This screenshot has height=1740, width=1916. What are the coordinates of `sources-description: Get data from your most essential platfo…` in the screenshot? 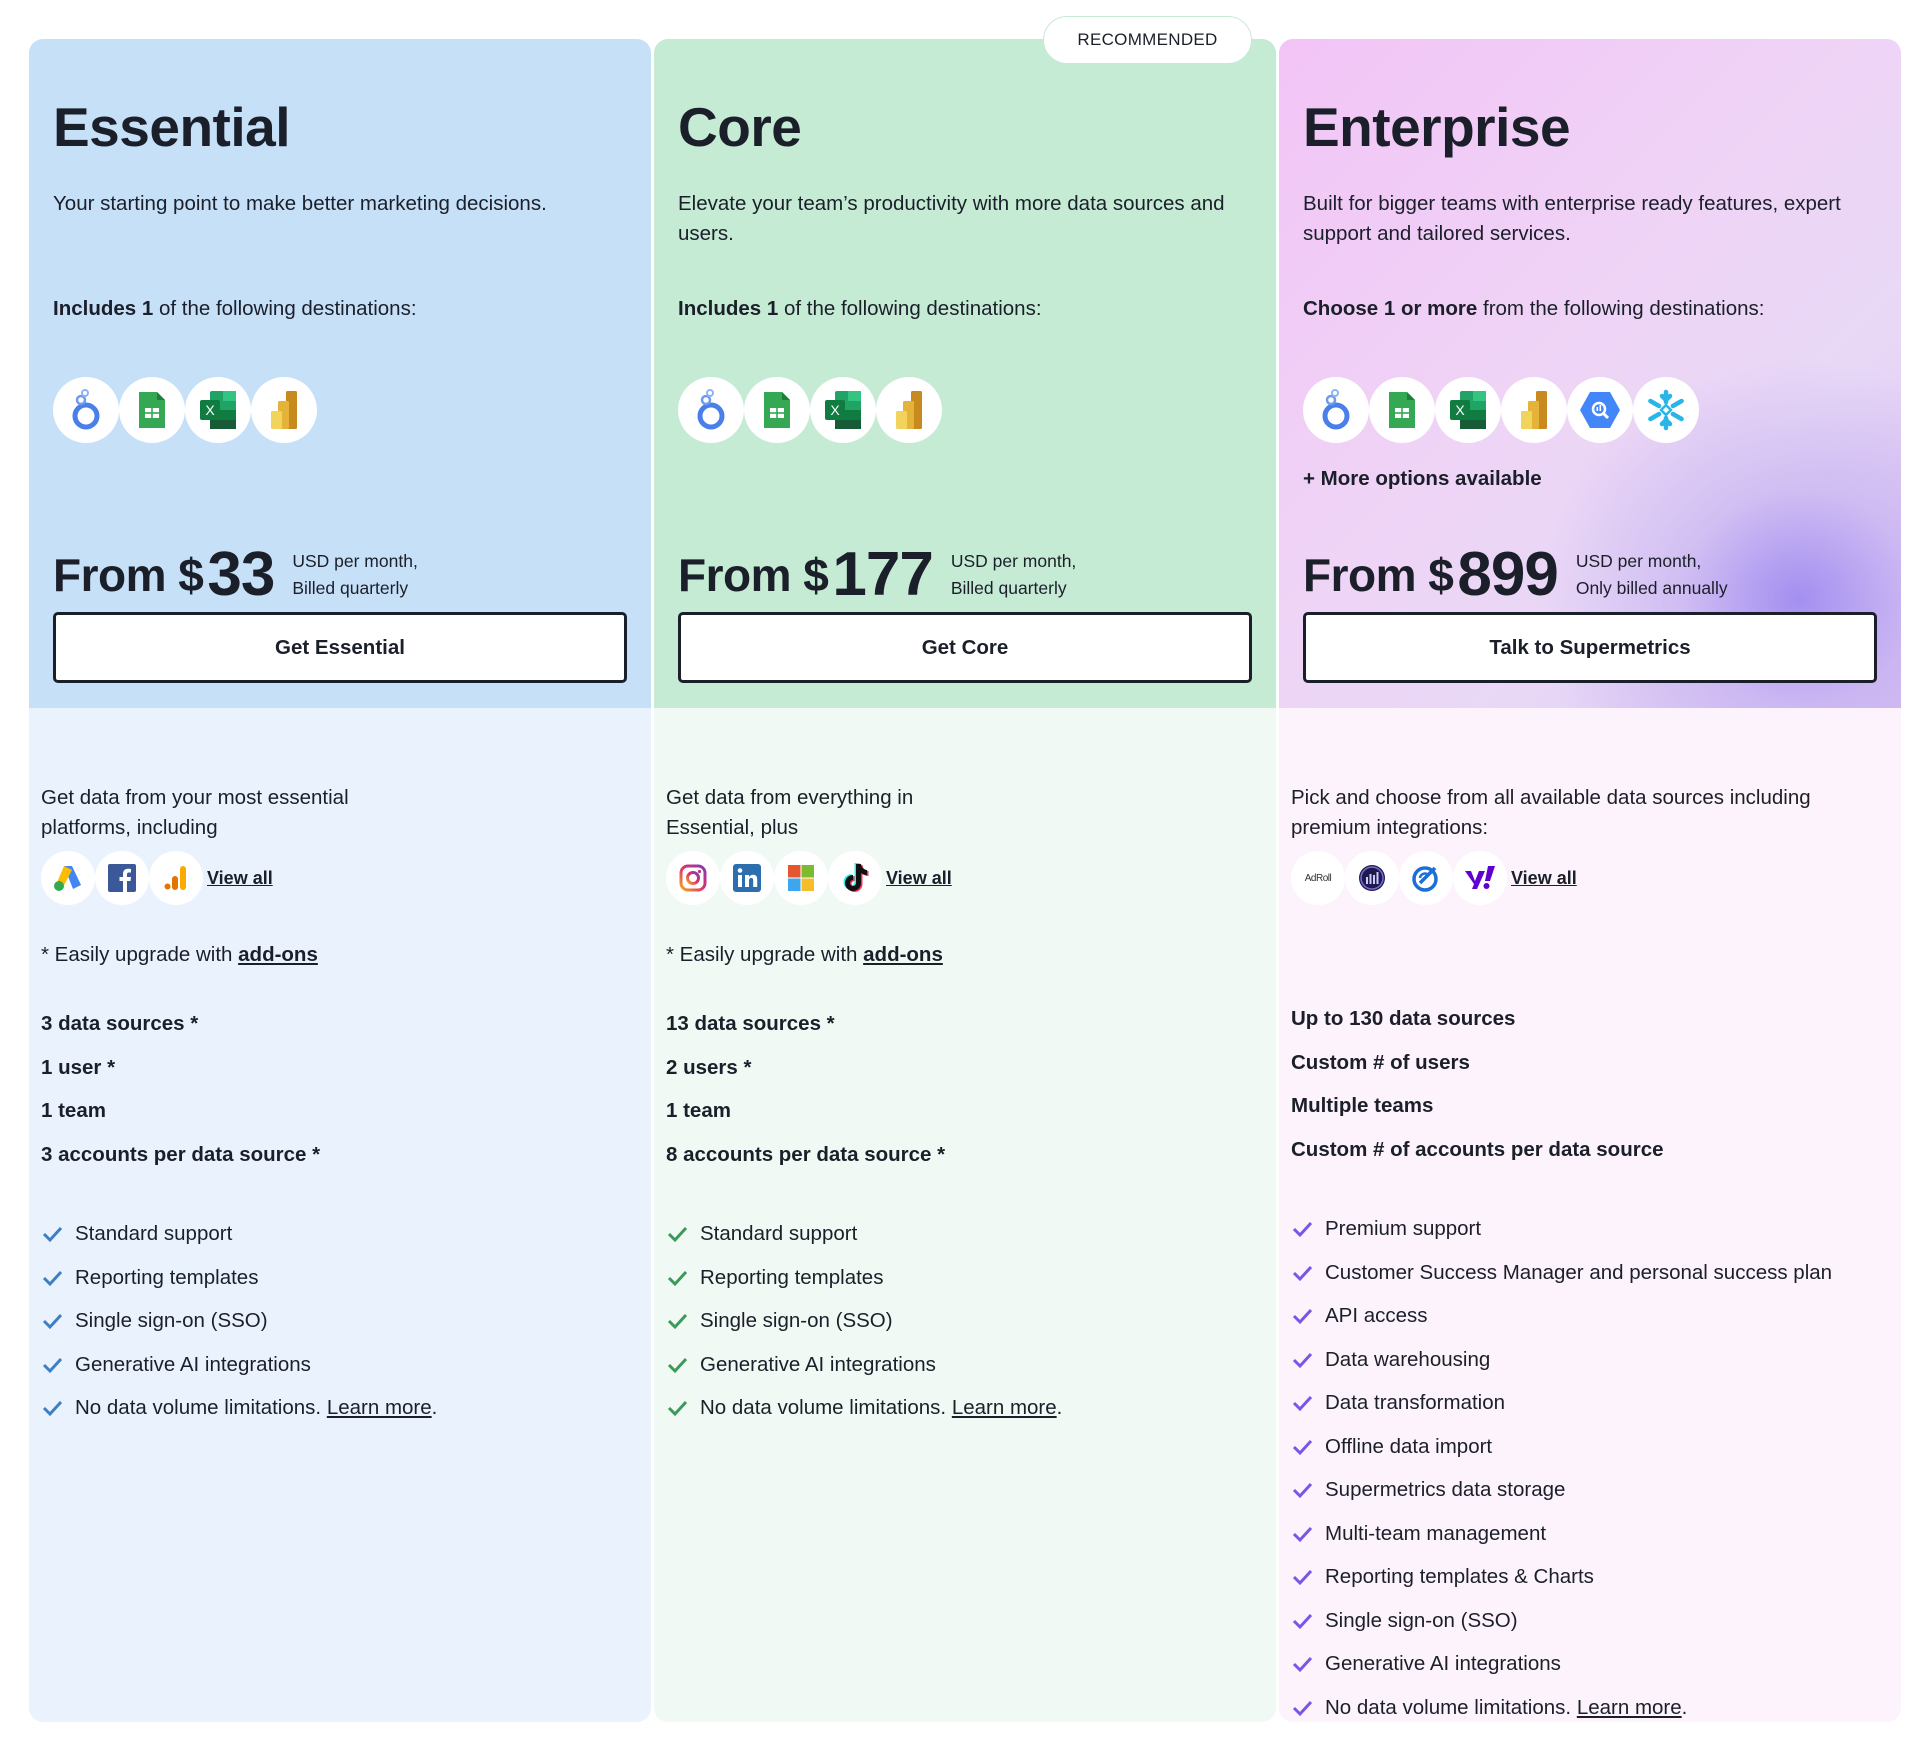 It's located at (195, 812).